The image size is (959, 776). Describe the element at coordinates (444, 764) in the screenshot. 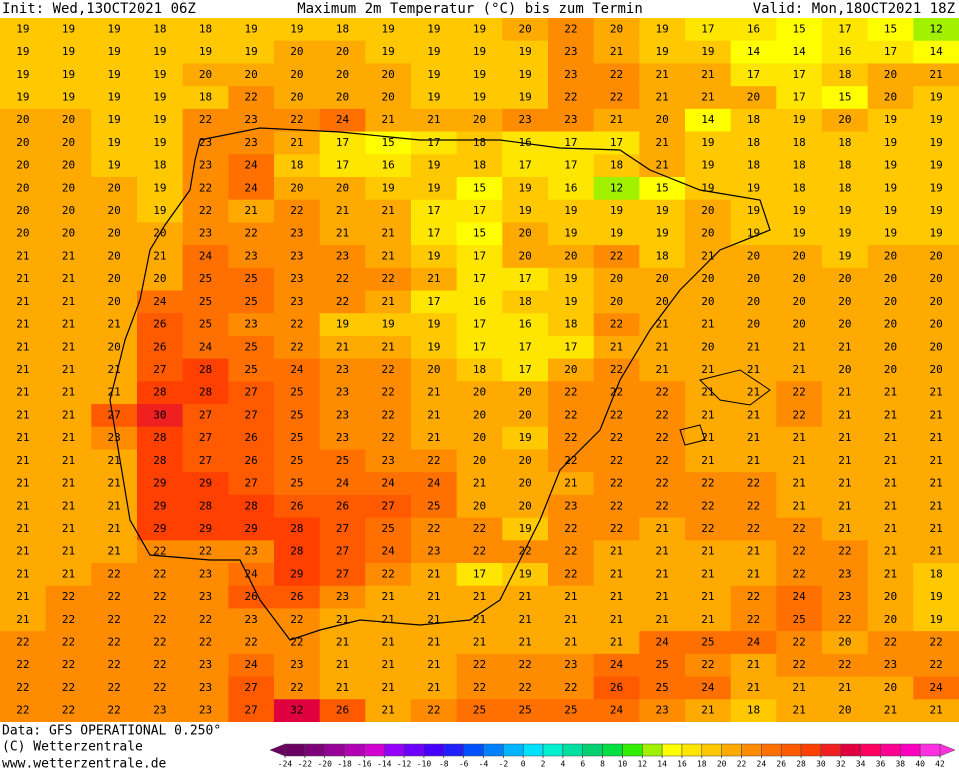

I see `scale-tick-label: -8` at that location.